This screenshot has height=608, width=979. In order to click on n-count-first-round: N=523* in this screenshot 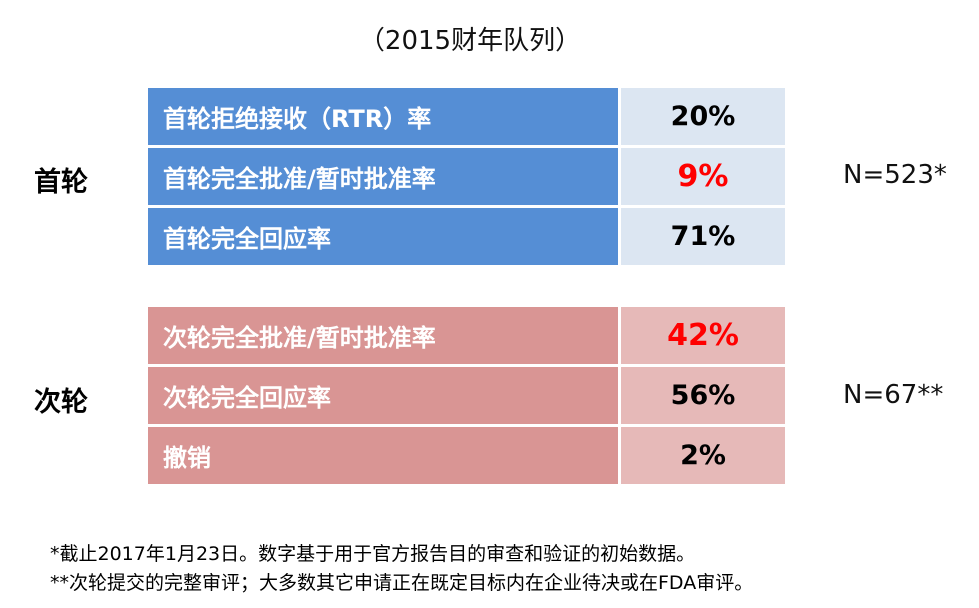, I will do `click(895, 175)`.